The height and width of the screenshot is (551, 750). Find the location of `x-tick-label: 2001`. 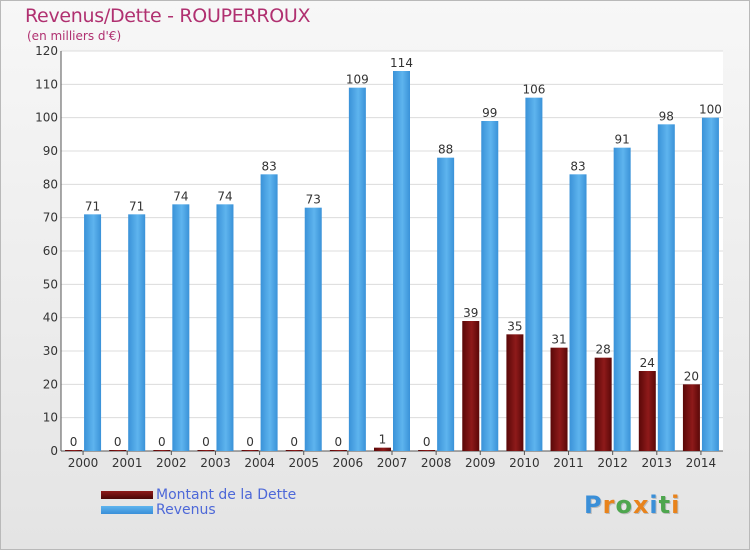

x-tick-label: 2001 is located at coordinates (127, 463).